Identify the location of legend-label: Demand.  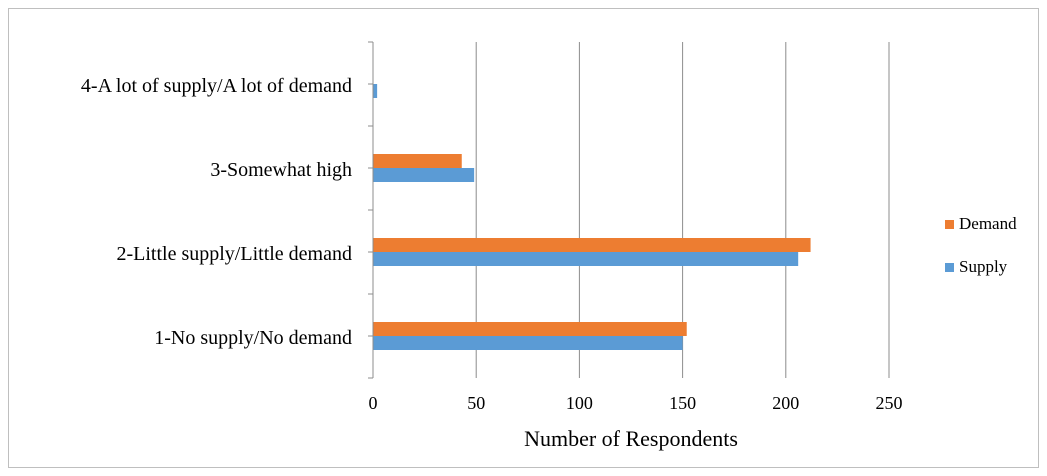
(988, 223).